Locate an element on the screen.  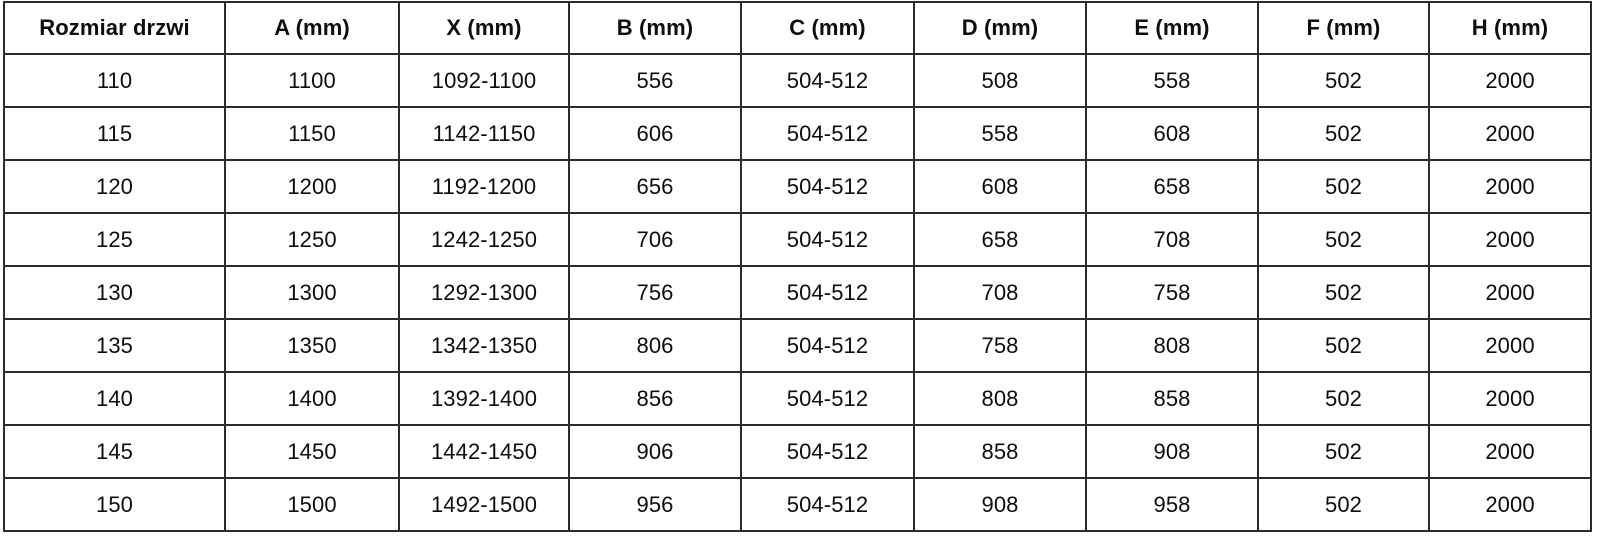
table-cell-r4-c7: 502 is located at coordinates (1343, 292).